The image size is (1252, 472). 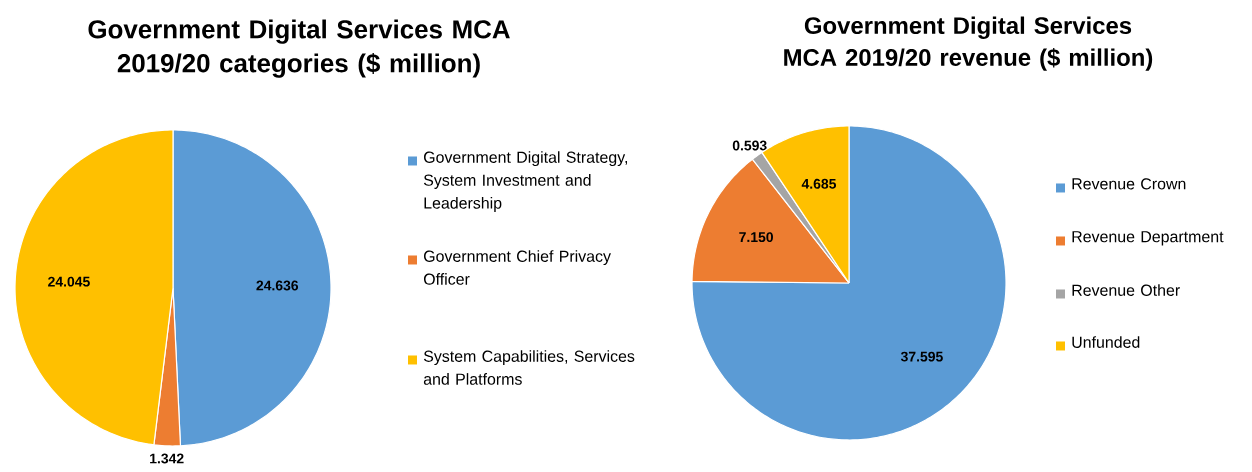 I want to click on legend-label: Revenue Department, so click(x=1148, y=238).